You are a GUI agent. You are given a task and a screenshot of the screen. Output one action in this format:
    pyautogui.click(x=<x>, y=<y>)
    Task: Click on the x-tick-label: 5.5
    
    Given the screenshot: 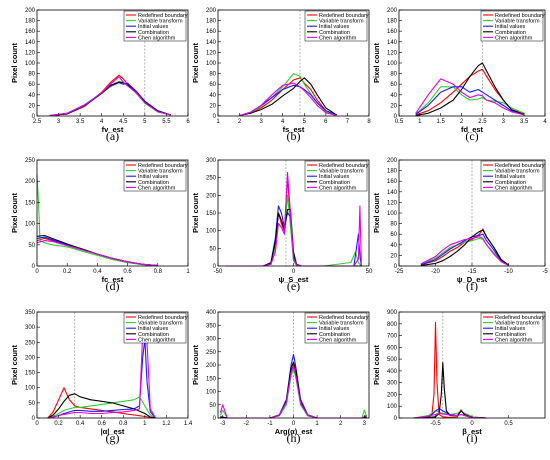 What is the action you would take?
    pyautogui.click(x=166, y=122)
    